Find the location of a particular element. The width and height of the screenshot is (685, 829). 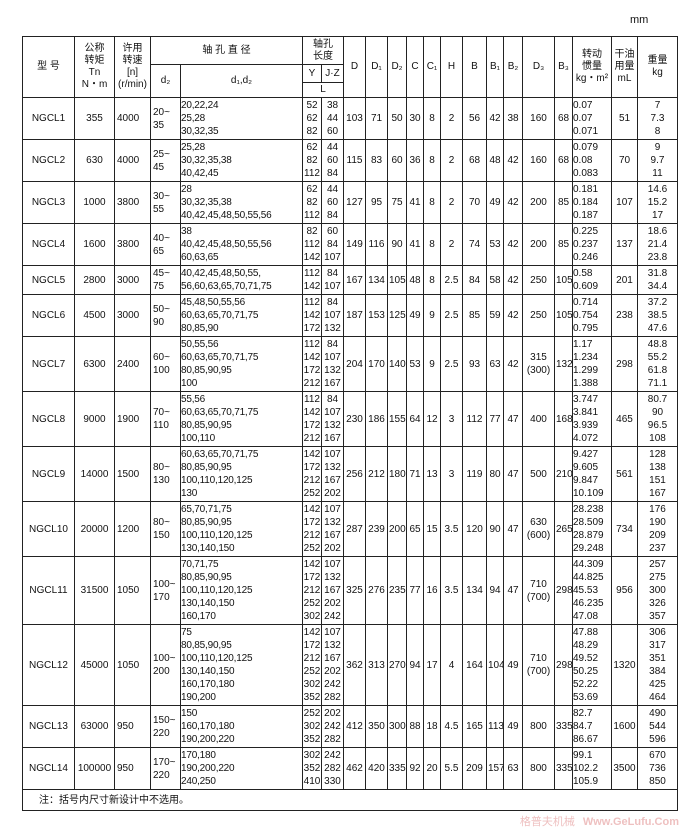

dim-D-cell: 167 is located at coordinates (354, 280).